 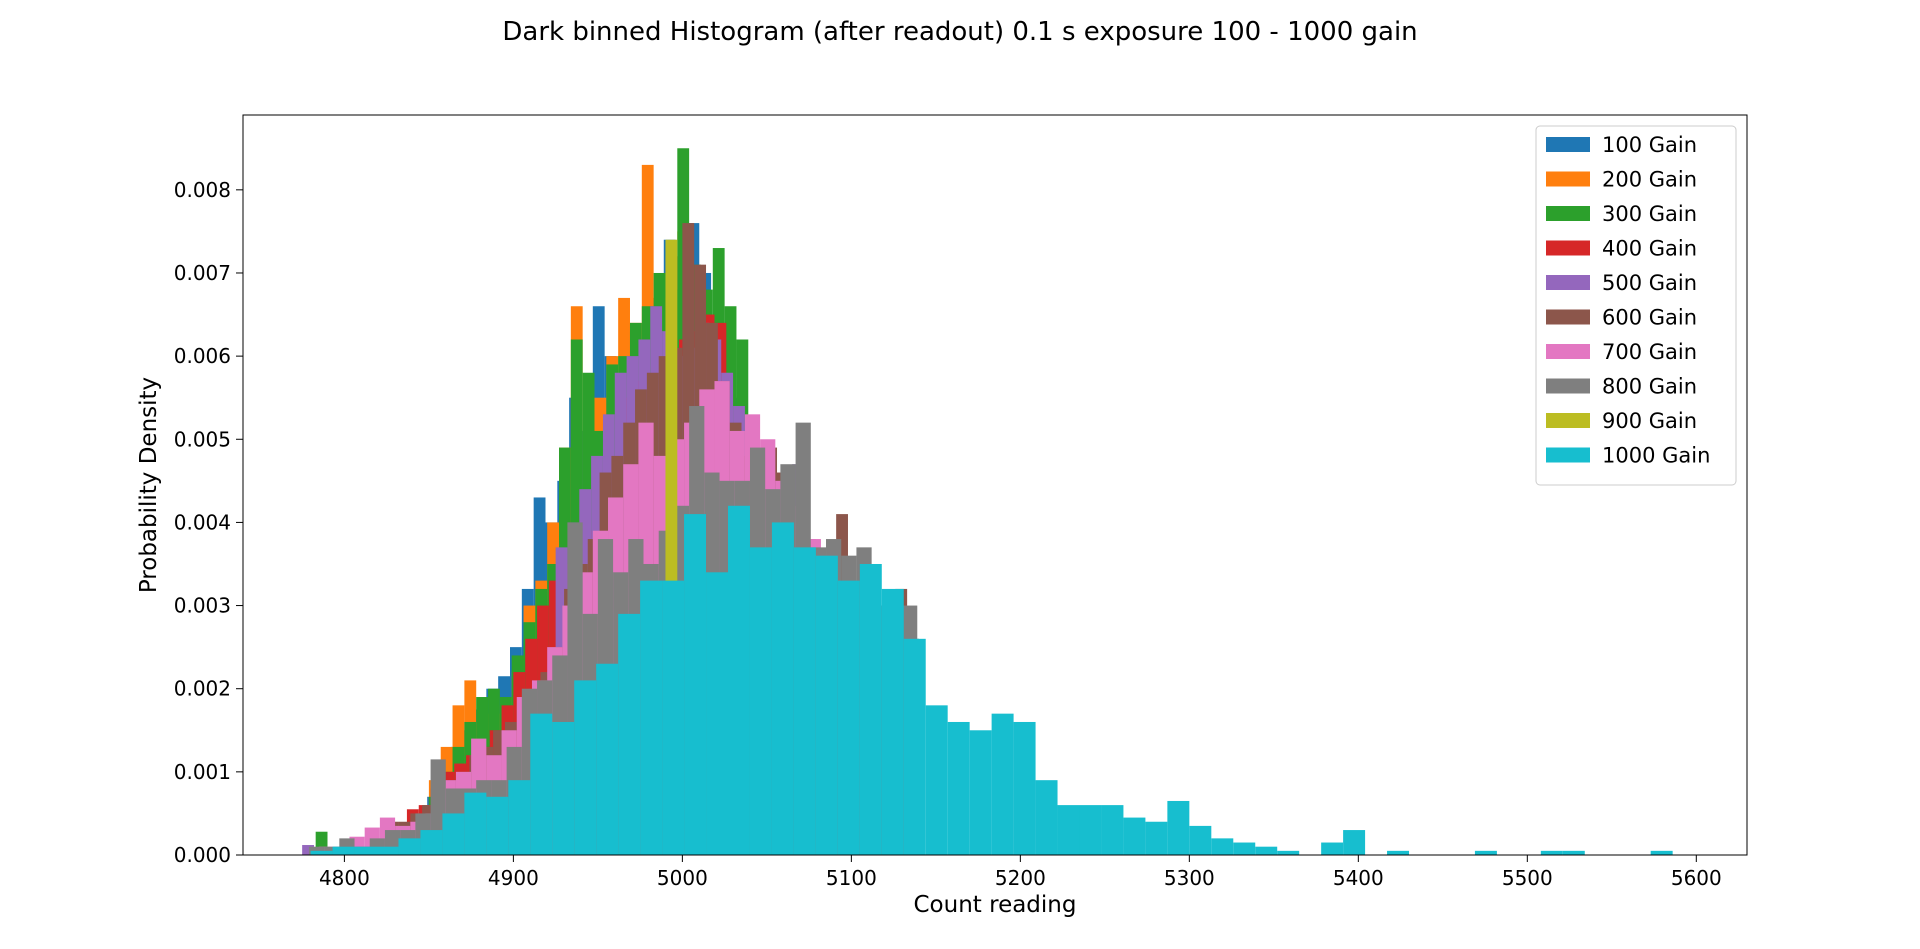 I want to click on legend-label: 700 Gain, so click(x=1649, y=352).